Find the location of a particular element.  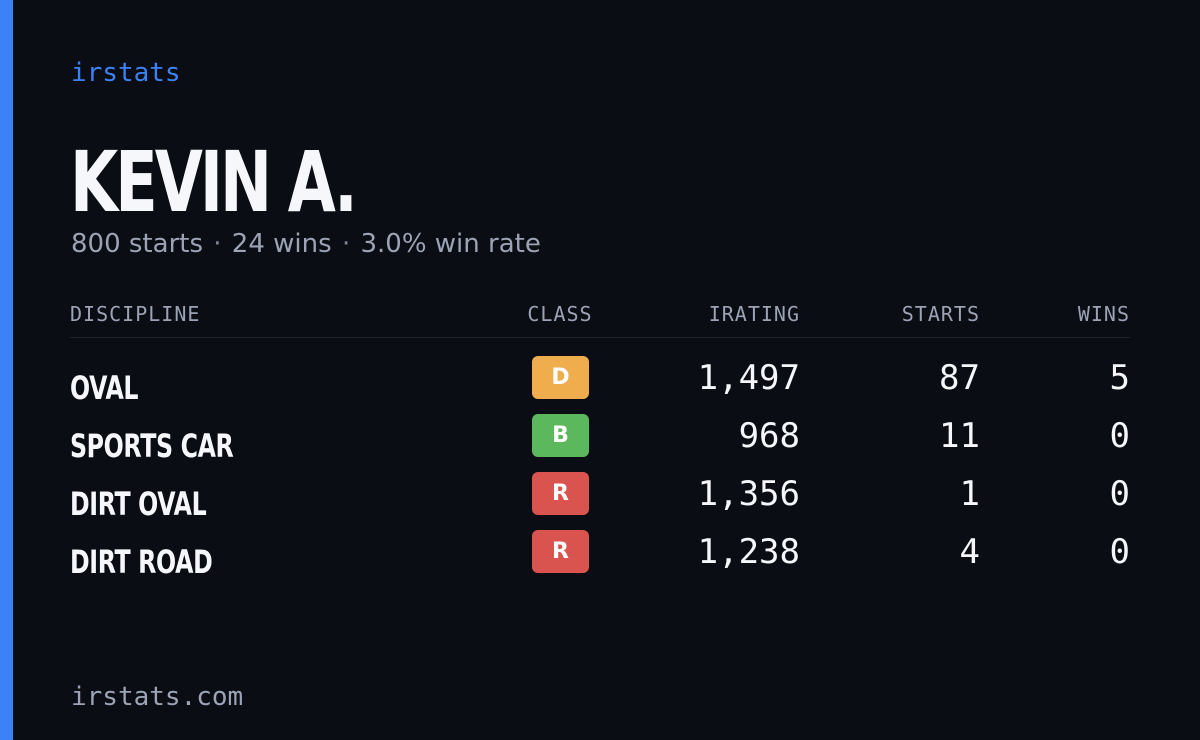

table-row: OVAL D 1,497 87 5 is located at coordinates (600, 383).